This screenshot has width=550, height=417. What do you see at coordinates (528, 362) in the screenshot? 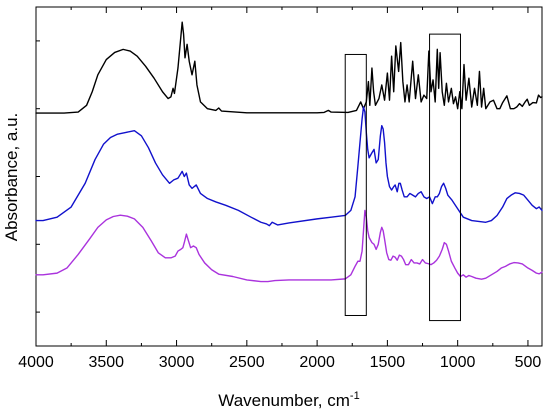
I see `x-tick-label: 500` at bounding box center [528, 362].